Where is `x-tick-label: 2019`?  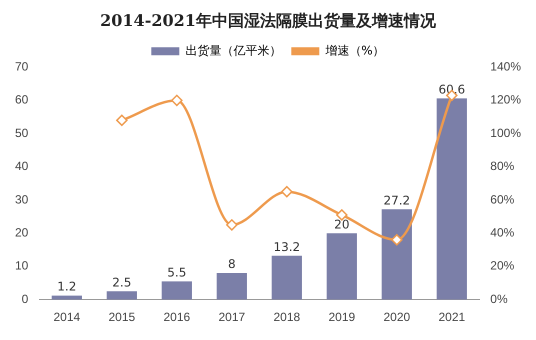 x-tick-label: 2019 is located at coordinates (342, 317).